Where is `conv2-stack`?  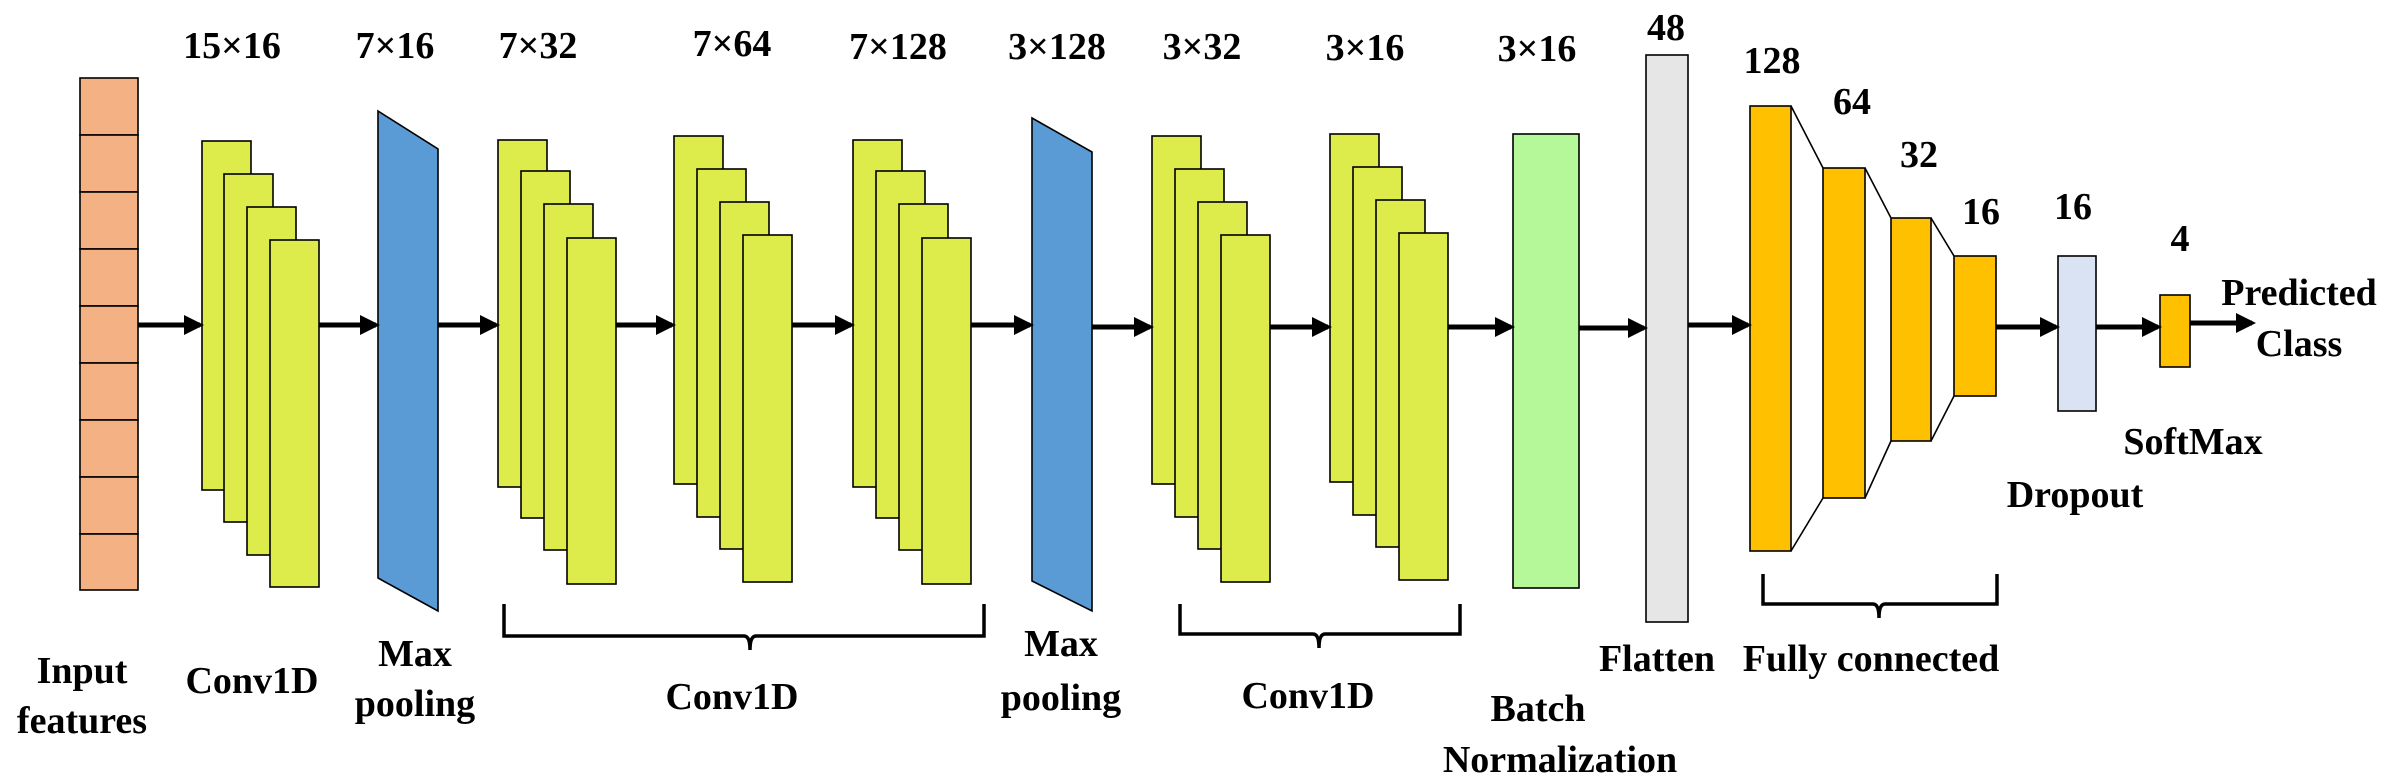 conv2-stack is located at coordinates (557, 362).